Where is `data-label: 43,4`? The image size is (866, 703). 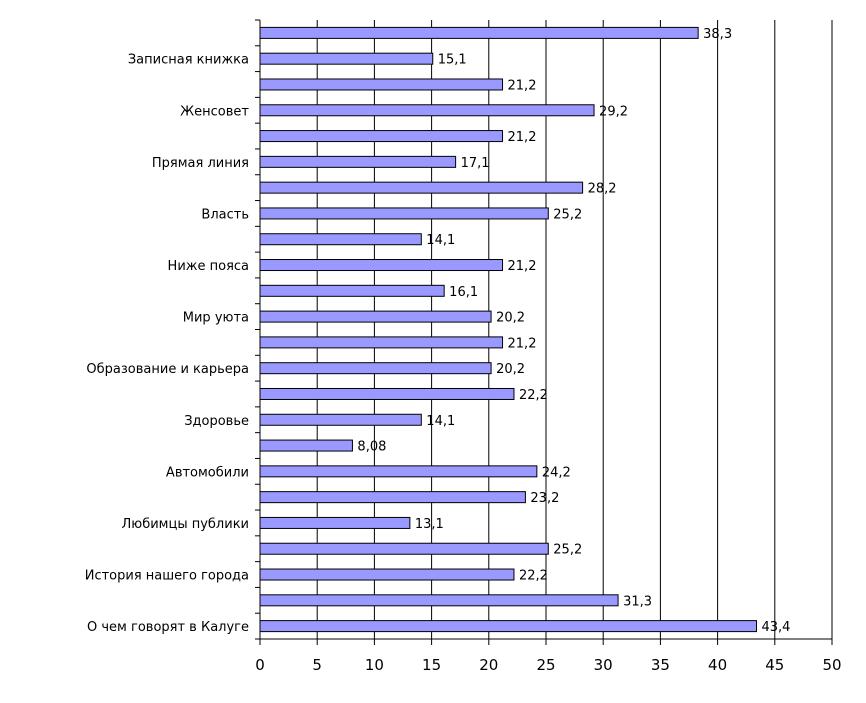
data-label: 43,4 is located at coordinates (775, 627).